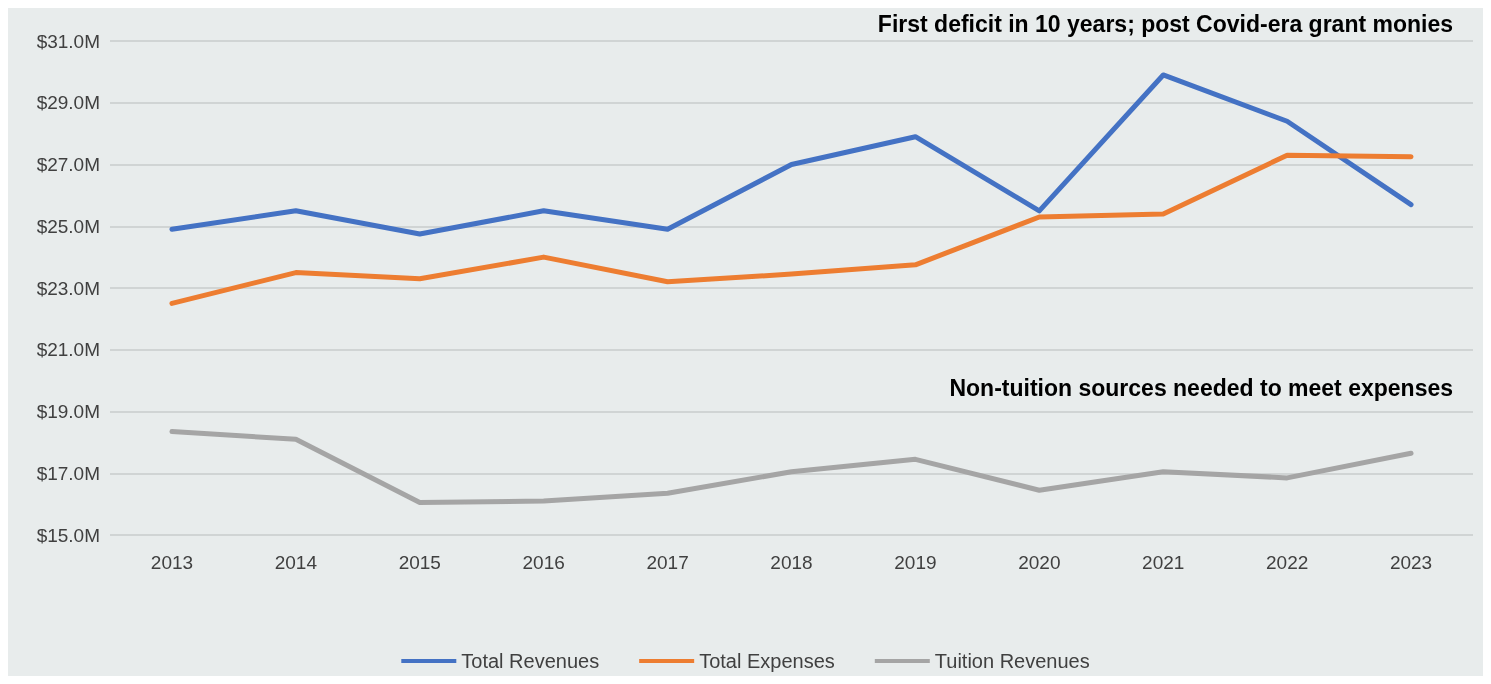 The height and width of the screenshot is (684, 1491). Describe the element at coordinates (1163, 562) in the screenshot. I see `x-tick-label: 2021` at that location.